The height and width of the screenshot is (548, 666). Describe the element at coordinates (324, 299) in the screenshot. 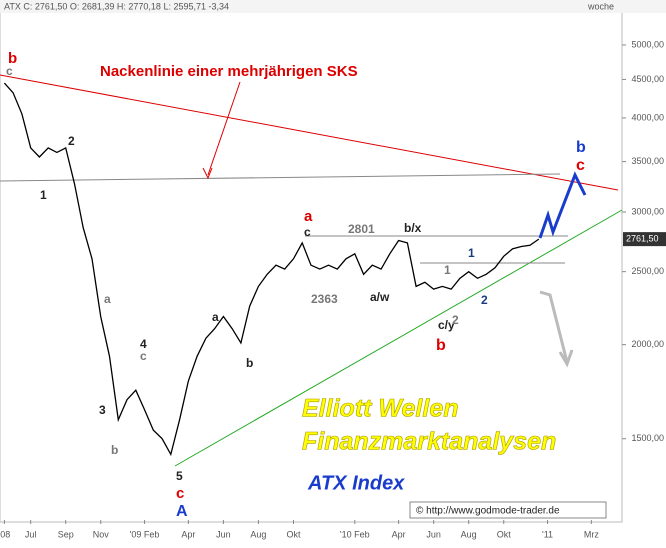

I see `label: 2363` at that location.